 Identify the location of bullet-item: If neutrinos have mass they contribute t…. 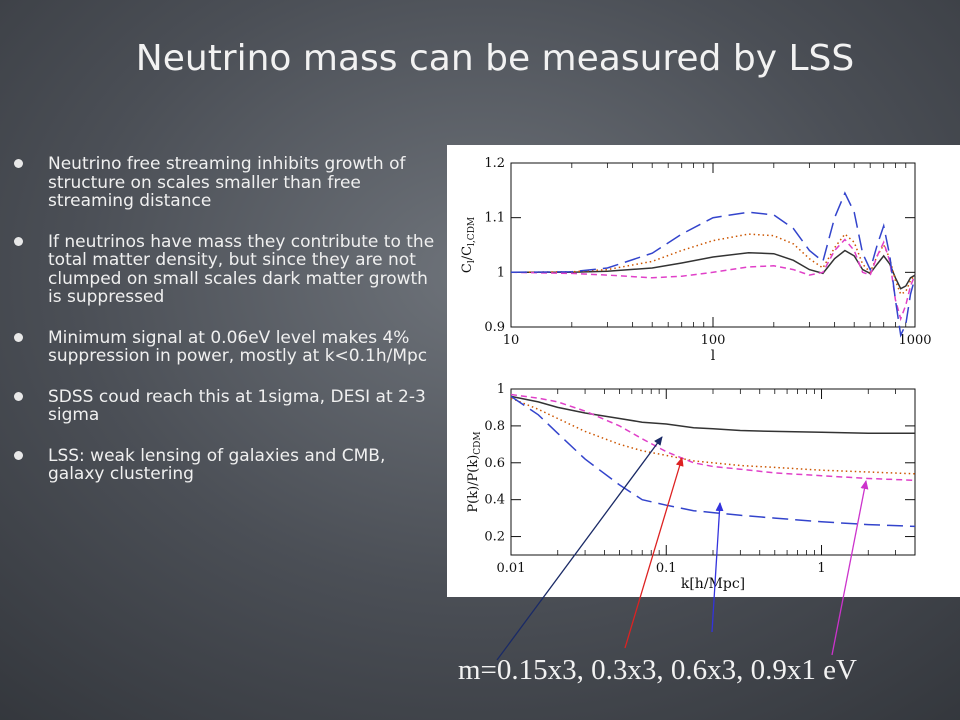
(226, 269).